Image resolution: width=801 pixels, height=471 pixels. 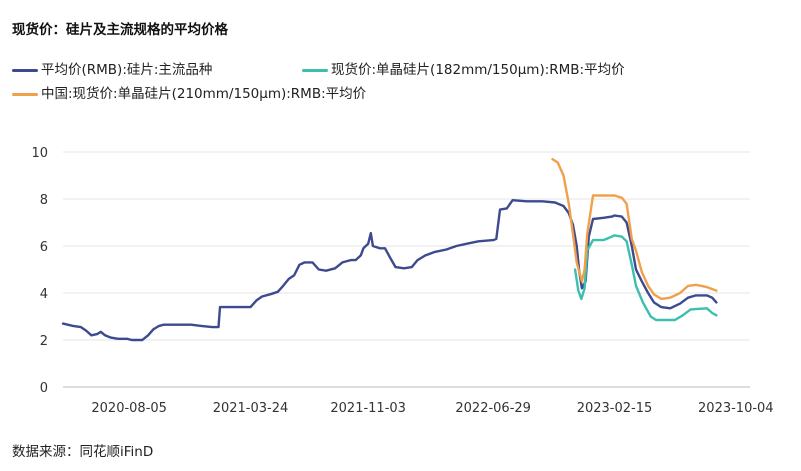 What do you see at coordinates (736, 408) in the screenshot?
I see `x-tick-label-2023-10-04: 2023-10-04` at bounding box center [736, 408].